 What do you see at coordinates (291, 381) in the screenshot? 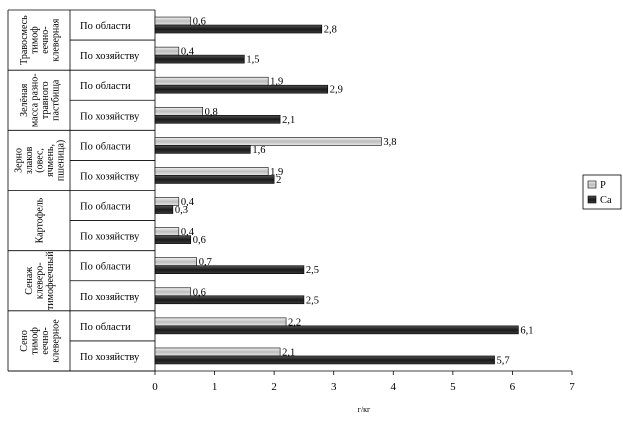
I see `x-axis: 0 1 2 3 4 5 6 7` at bounding box center [291, 381].